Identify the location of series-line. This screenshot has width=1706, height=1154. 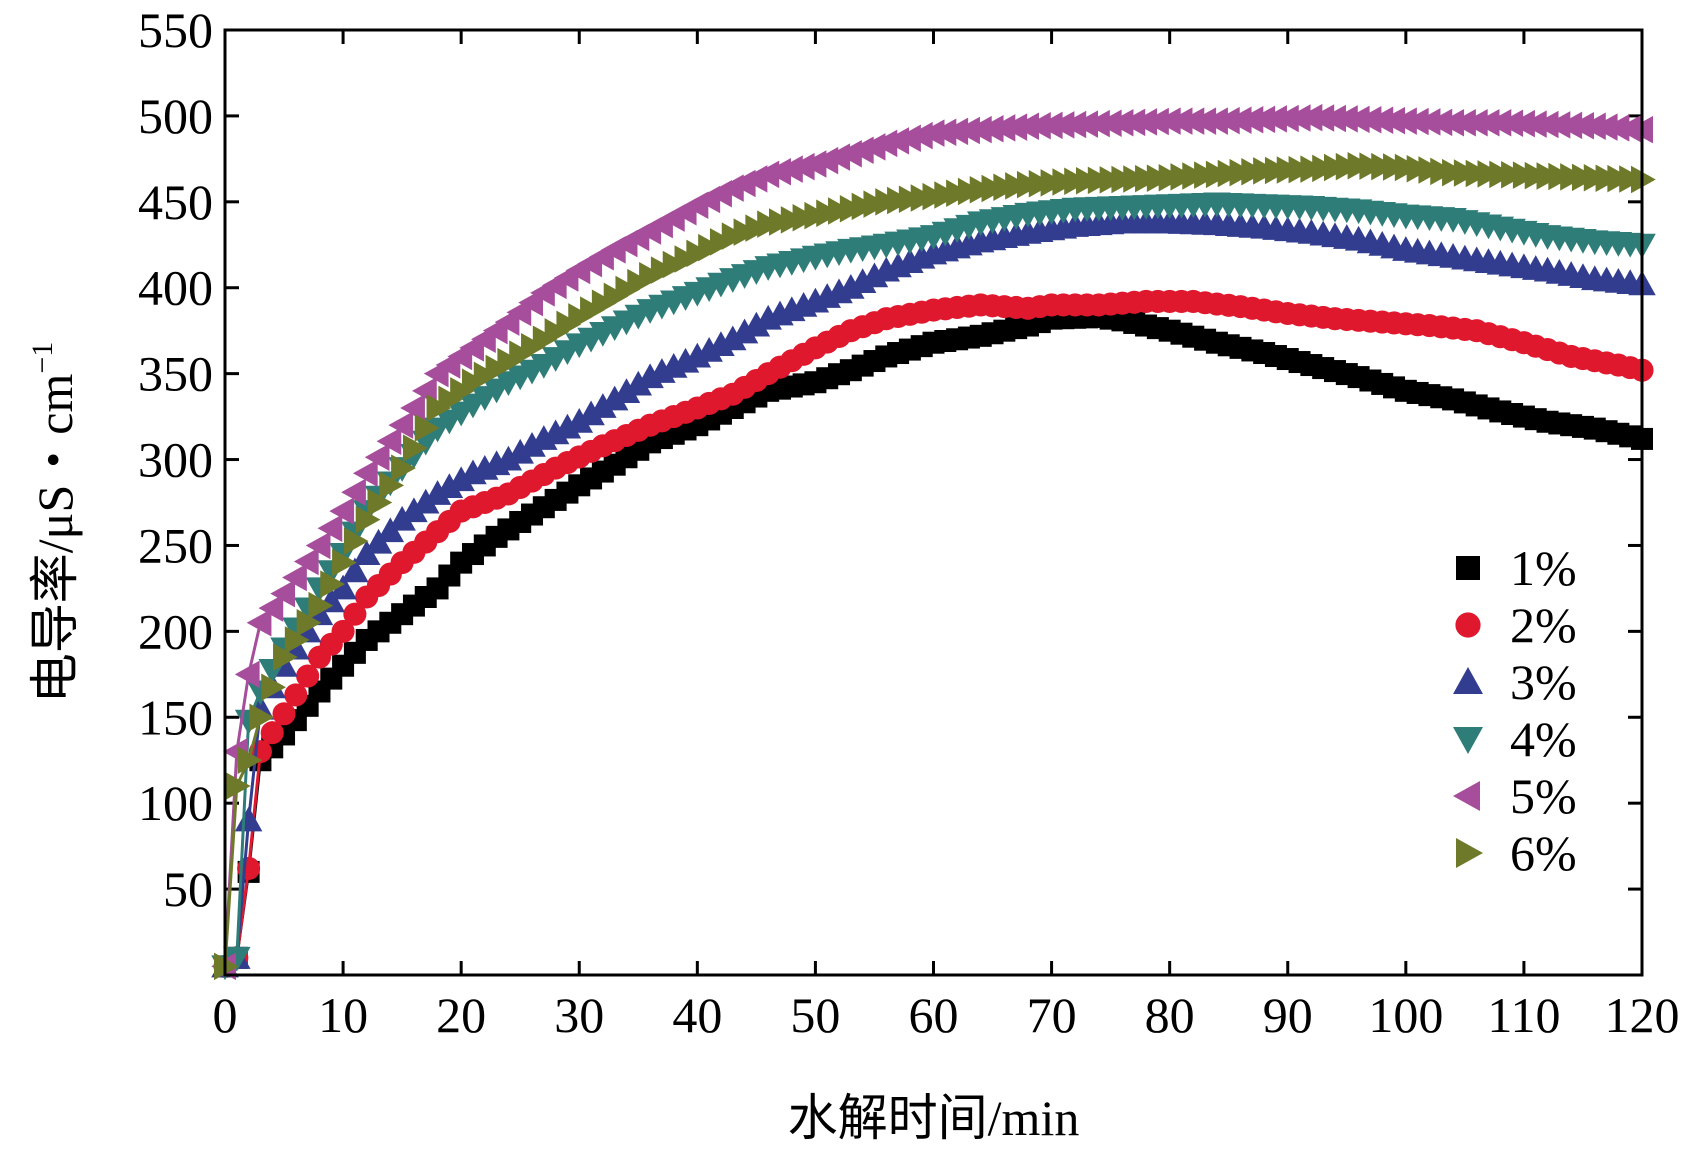
(242, 841).